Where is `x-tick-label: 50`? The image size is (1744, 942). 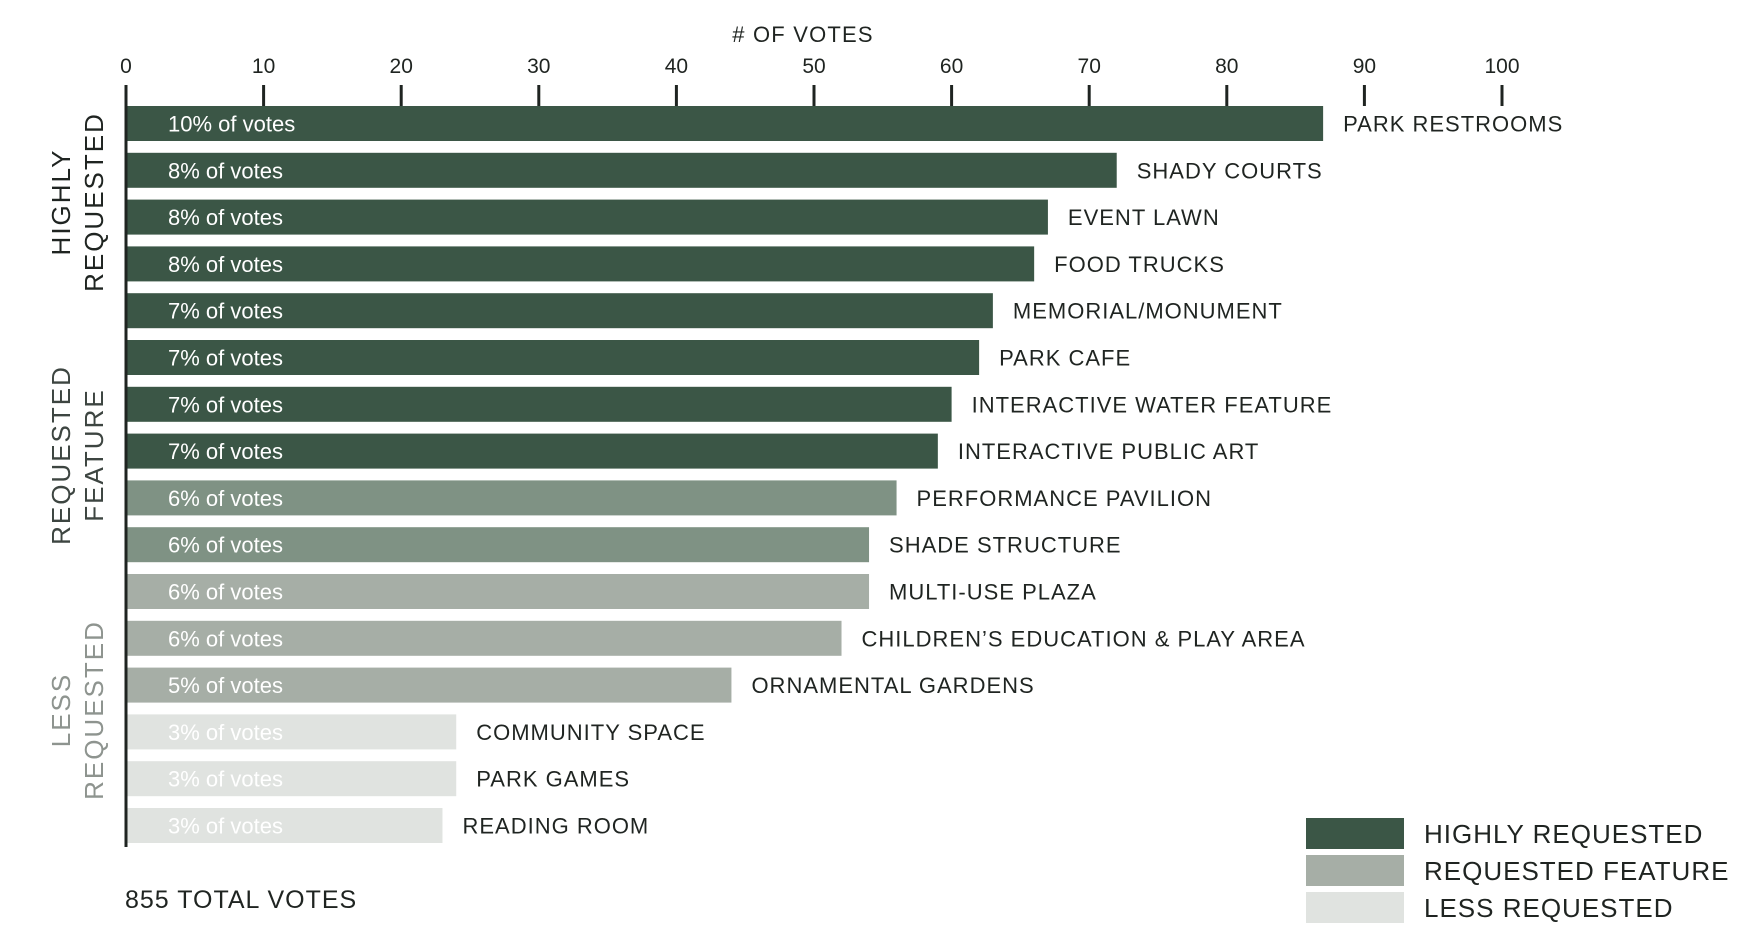
x-tick-label: 50 is located at coordinates (813, 66).